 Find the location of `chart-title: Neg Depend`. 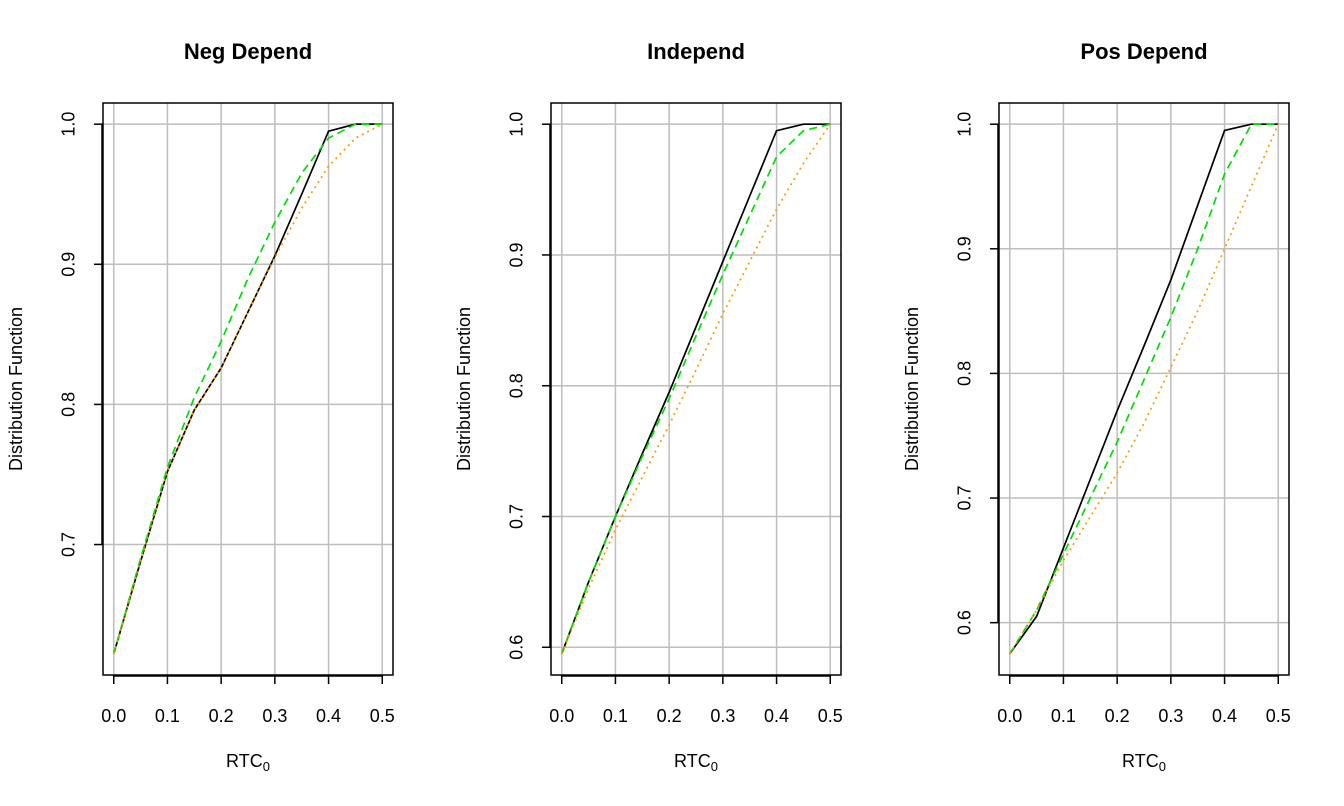

chart-title: Neg Depend is located at coordinates (248, 51).